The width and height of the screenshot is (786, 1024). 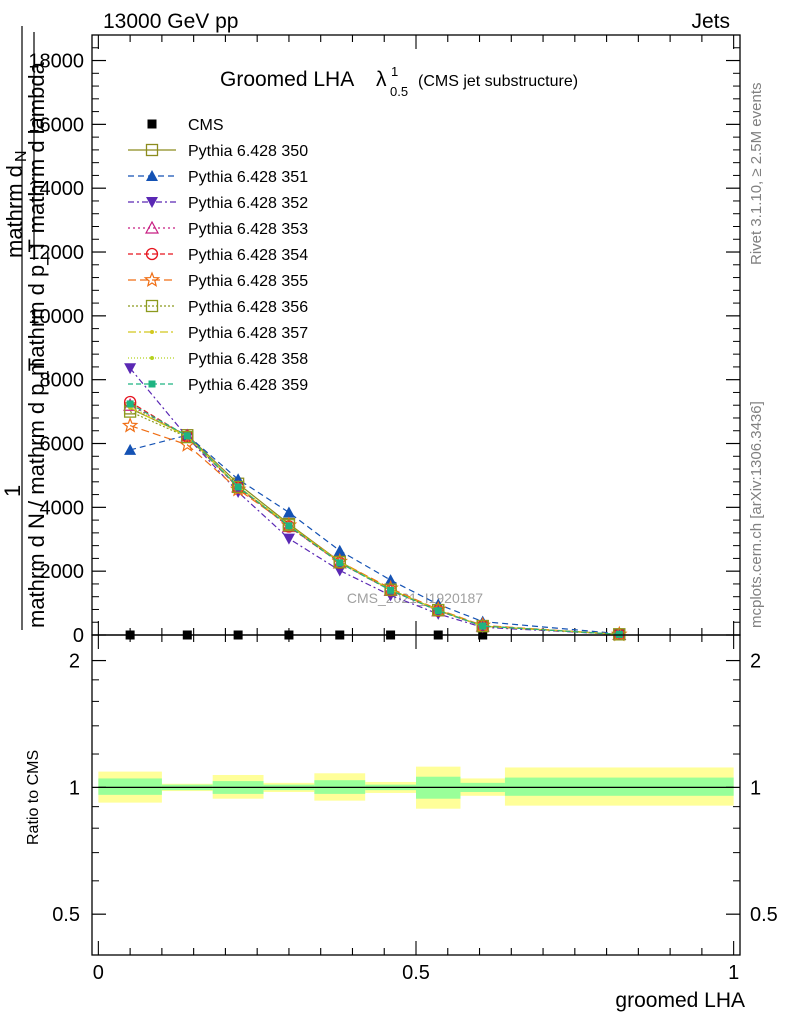 What do you see at coordinates (206, 125) in the screenshot?
I see `legend-label: CMS` at bounding box center [206, 125].